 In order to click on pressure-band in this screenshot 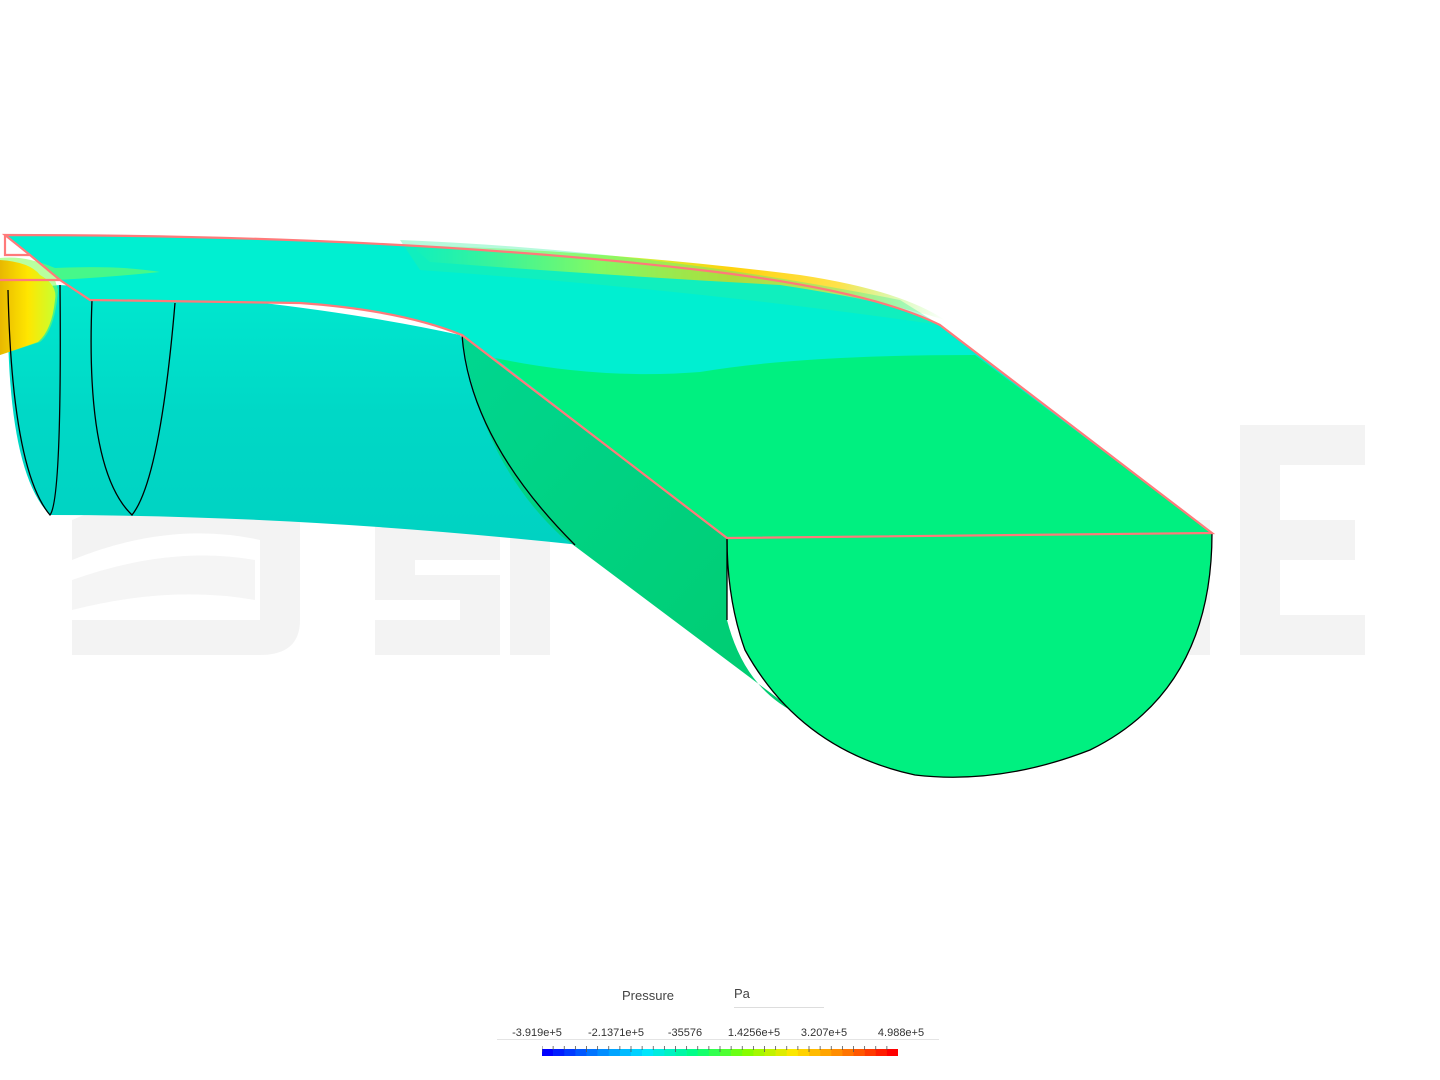, I will do `click(670, 282)`.